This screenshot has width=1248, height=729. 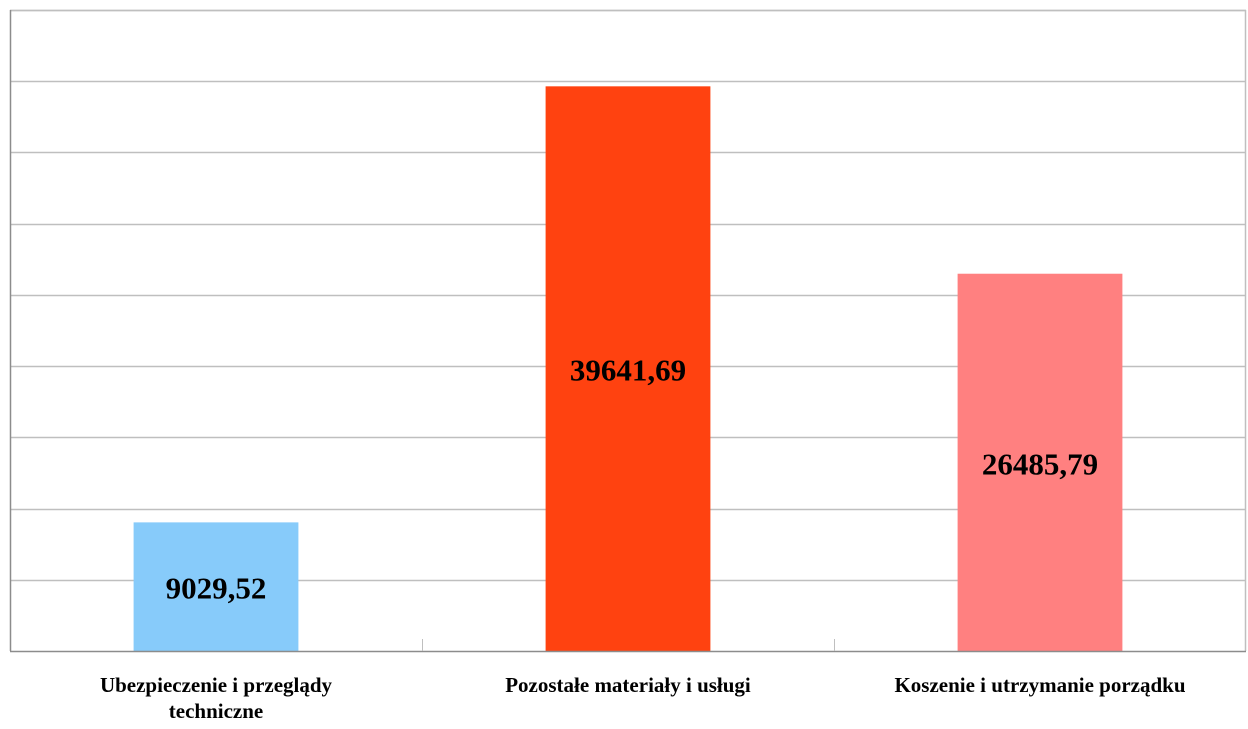 I want to click on category-label: techniczne, so click(x=216, y=711).